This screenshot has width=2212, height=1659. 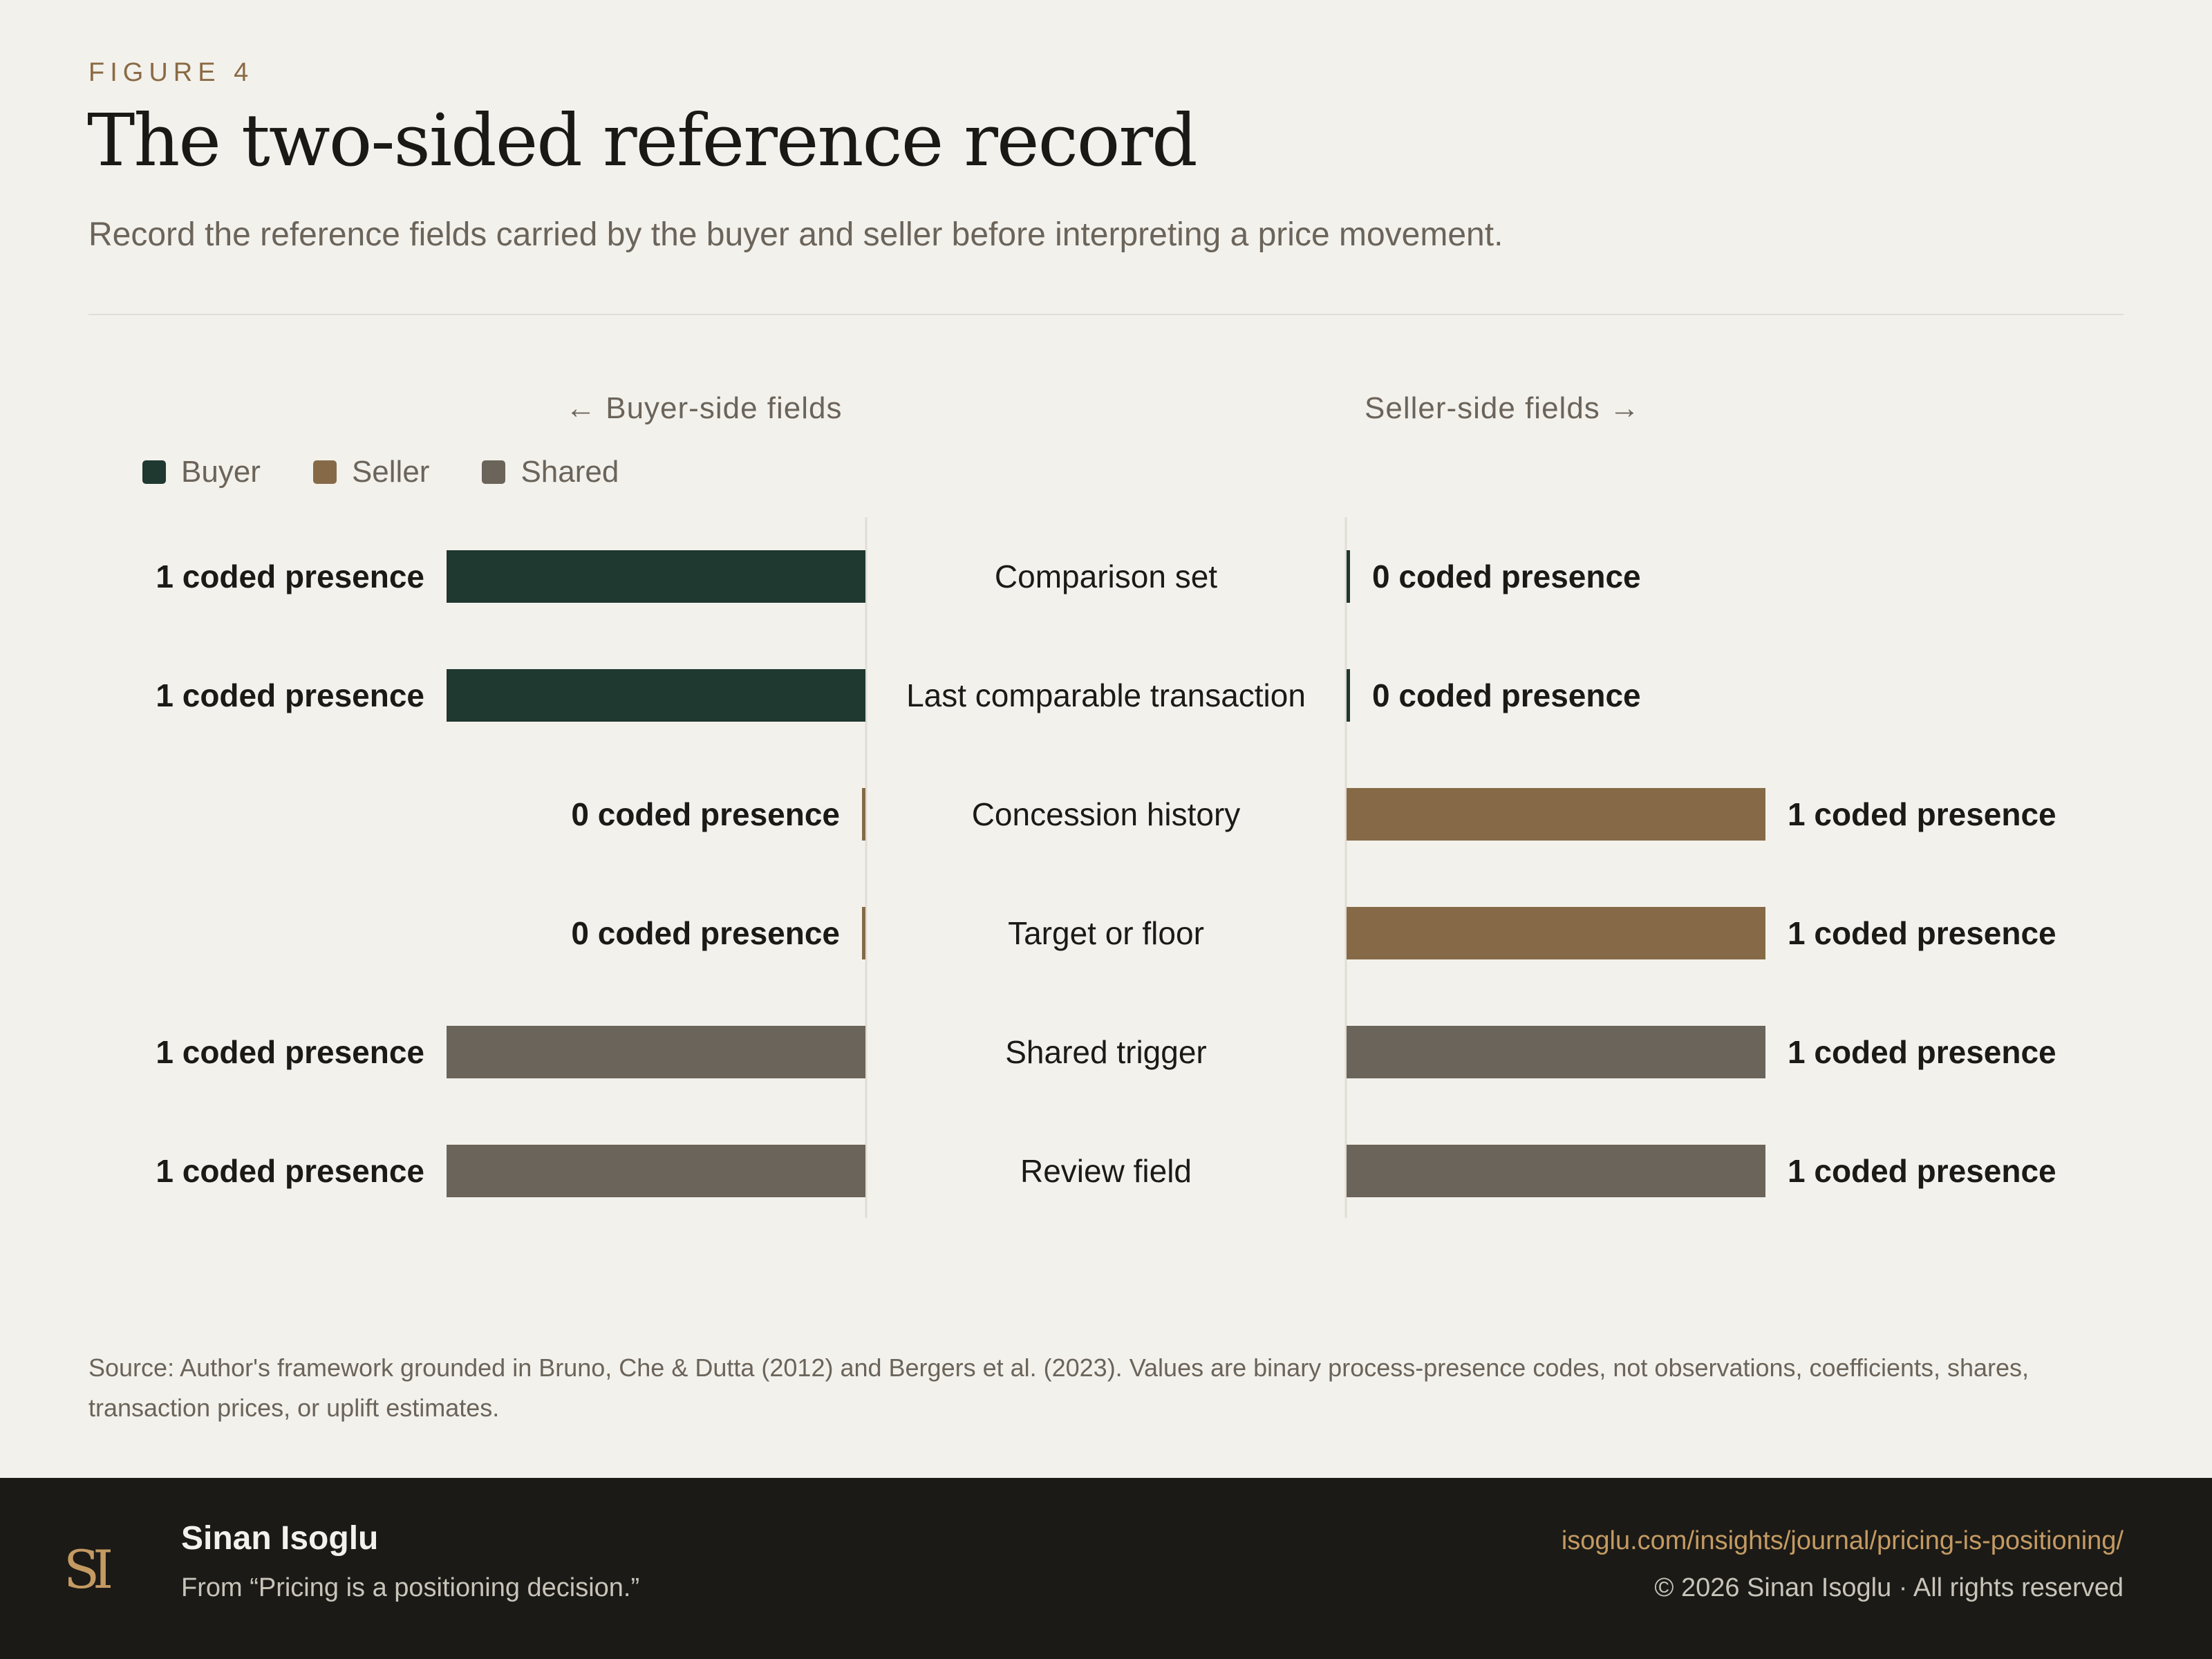 I want to click on page-title: The two-sided reference record, so click(x=643, y=140).